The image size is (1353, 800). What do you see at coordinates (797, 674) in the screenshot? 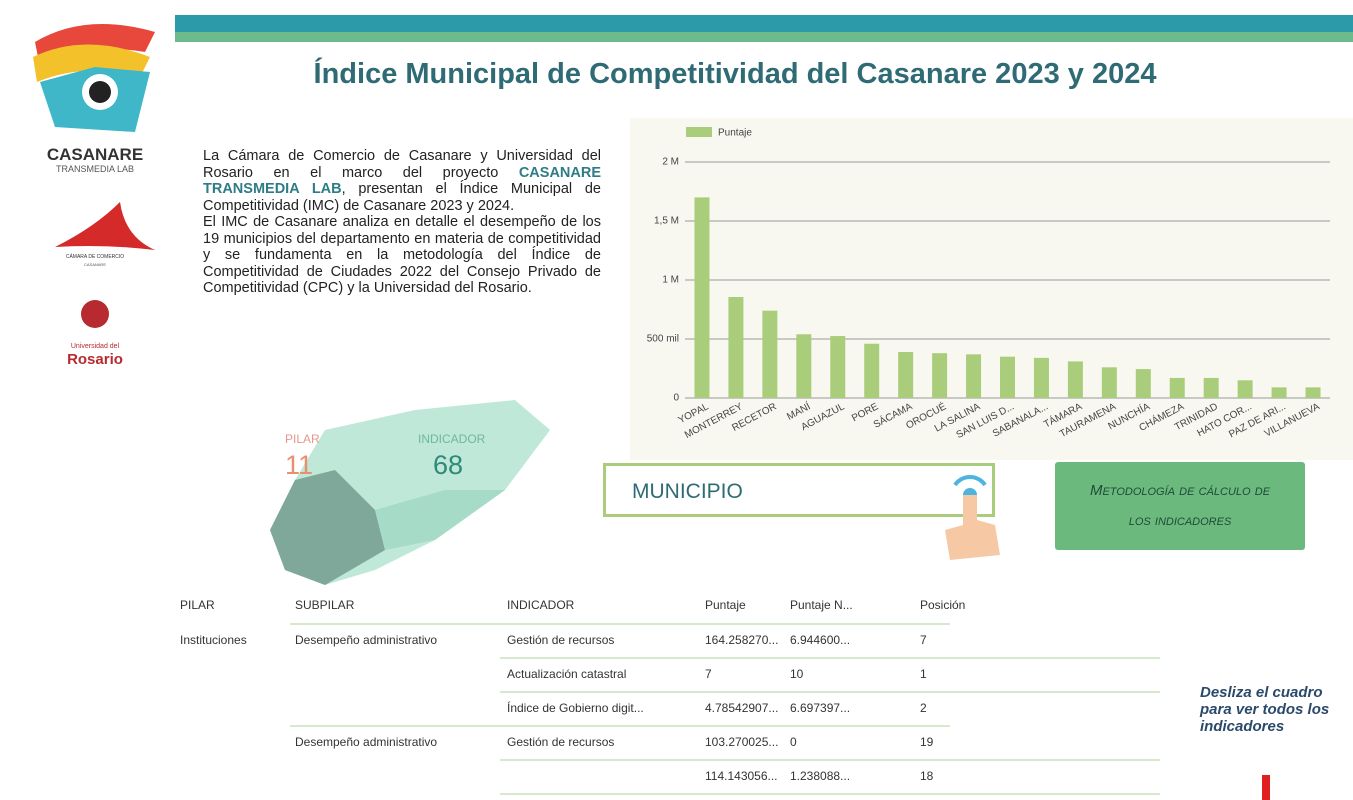
I see `table-cell: 10` at bounding box center [797, 674].